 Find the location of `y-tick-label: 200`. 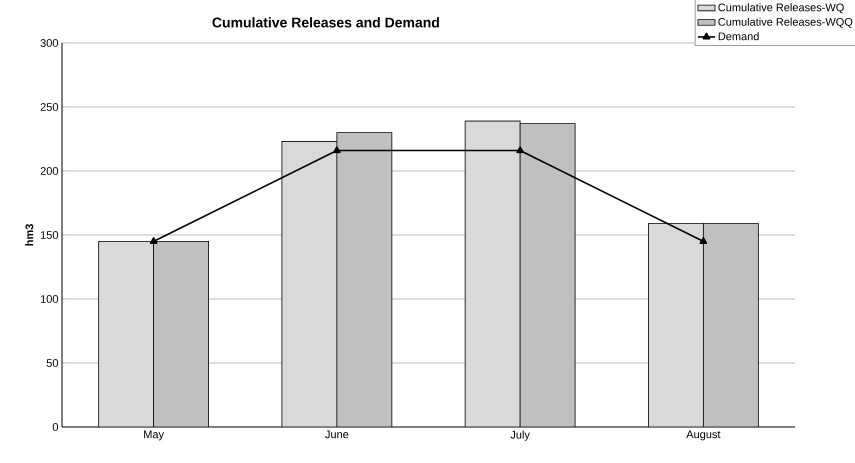

y-tick-label: 200 is located at coordinates (49, 171).